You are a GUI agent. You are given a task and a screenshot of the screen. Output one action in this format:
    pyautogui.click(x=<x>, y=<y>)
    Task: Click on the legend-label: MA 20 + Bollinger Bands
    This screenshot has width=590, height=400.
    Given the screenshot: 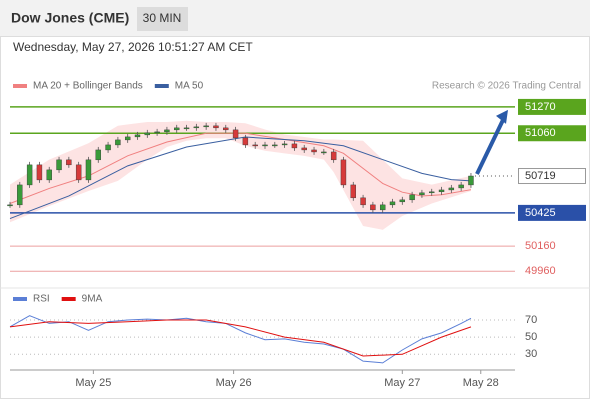 What is the action you would take?
    pyautogui.click(x=88, y=86)
    